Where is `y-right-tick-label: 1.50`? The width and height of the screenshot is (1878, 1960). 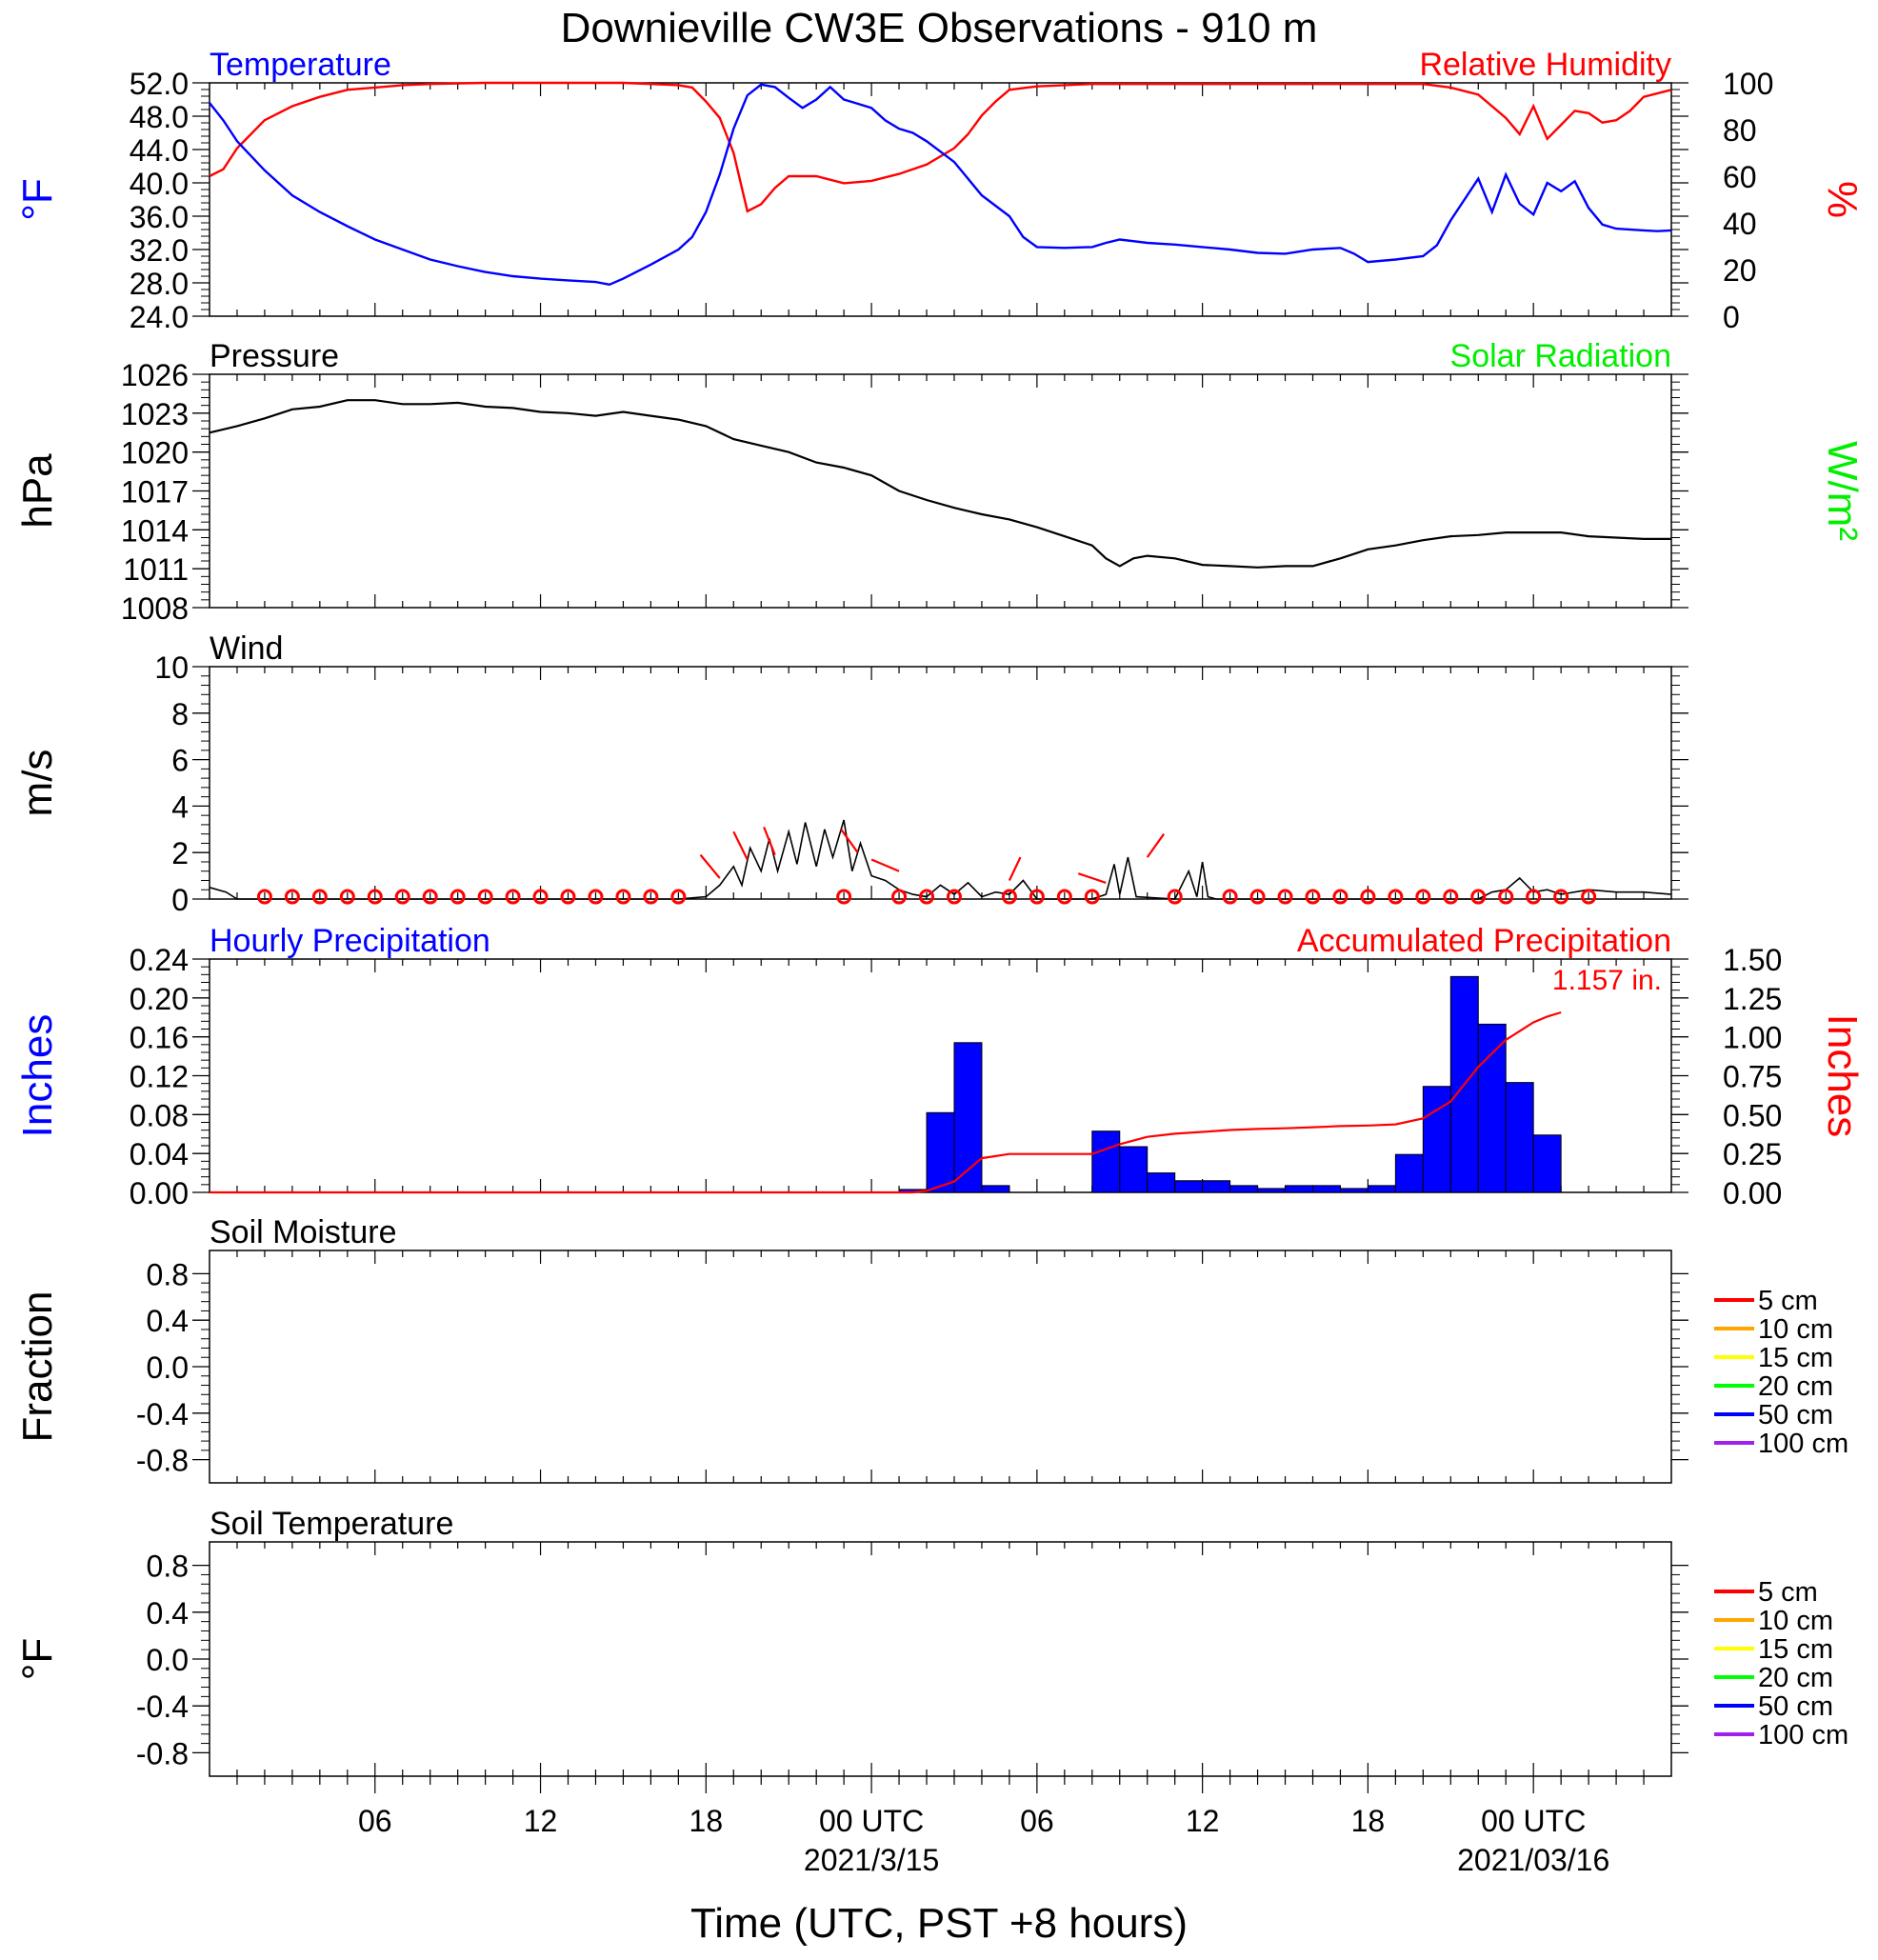 y-right-tick-label: 1.50 is located at coordinates (1752, 960).